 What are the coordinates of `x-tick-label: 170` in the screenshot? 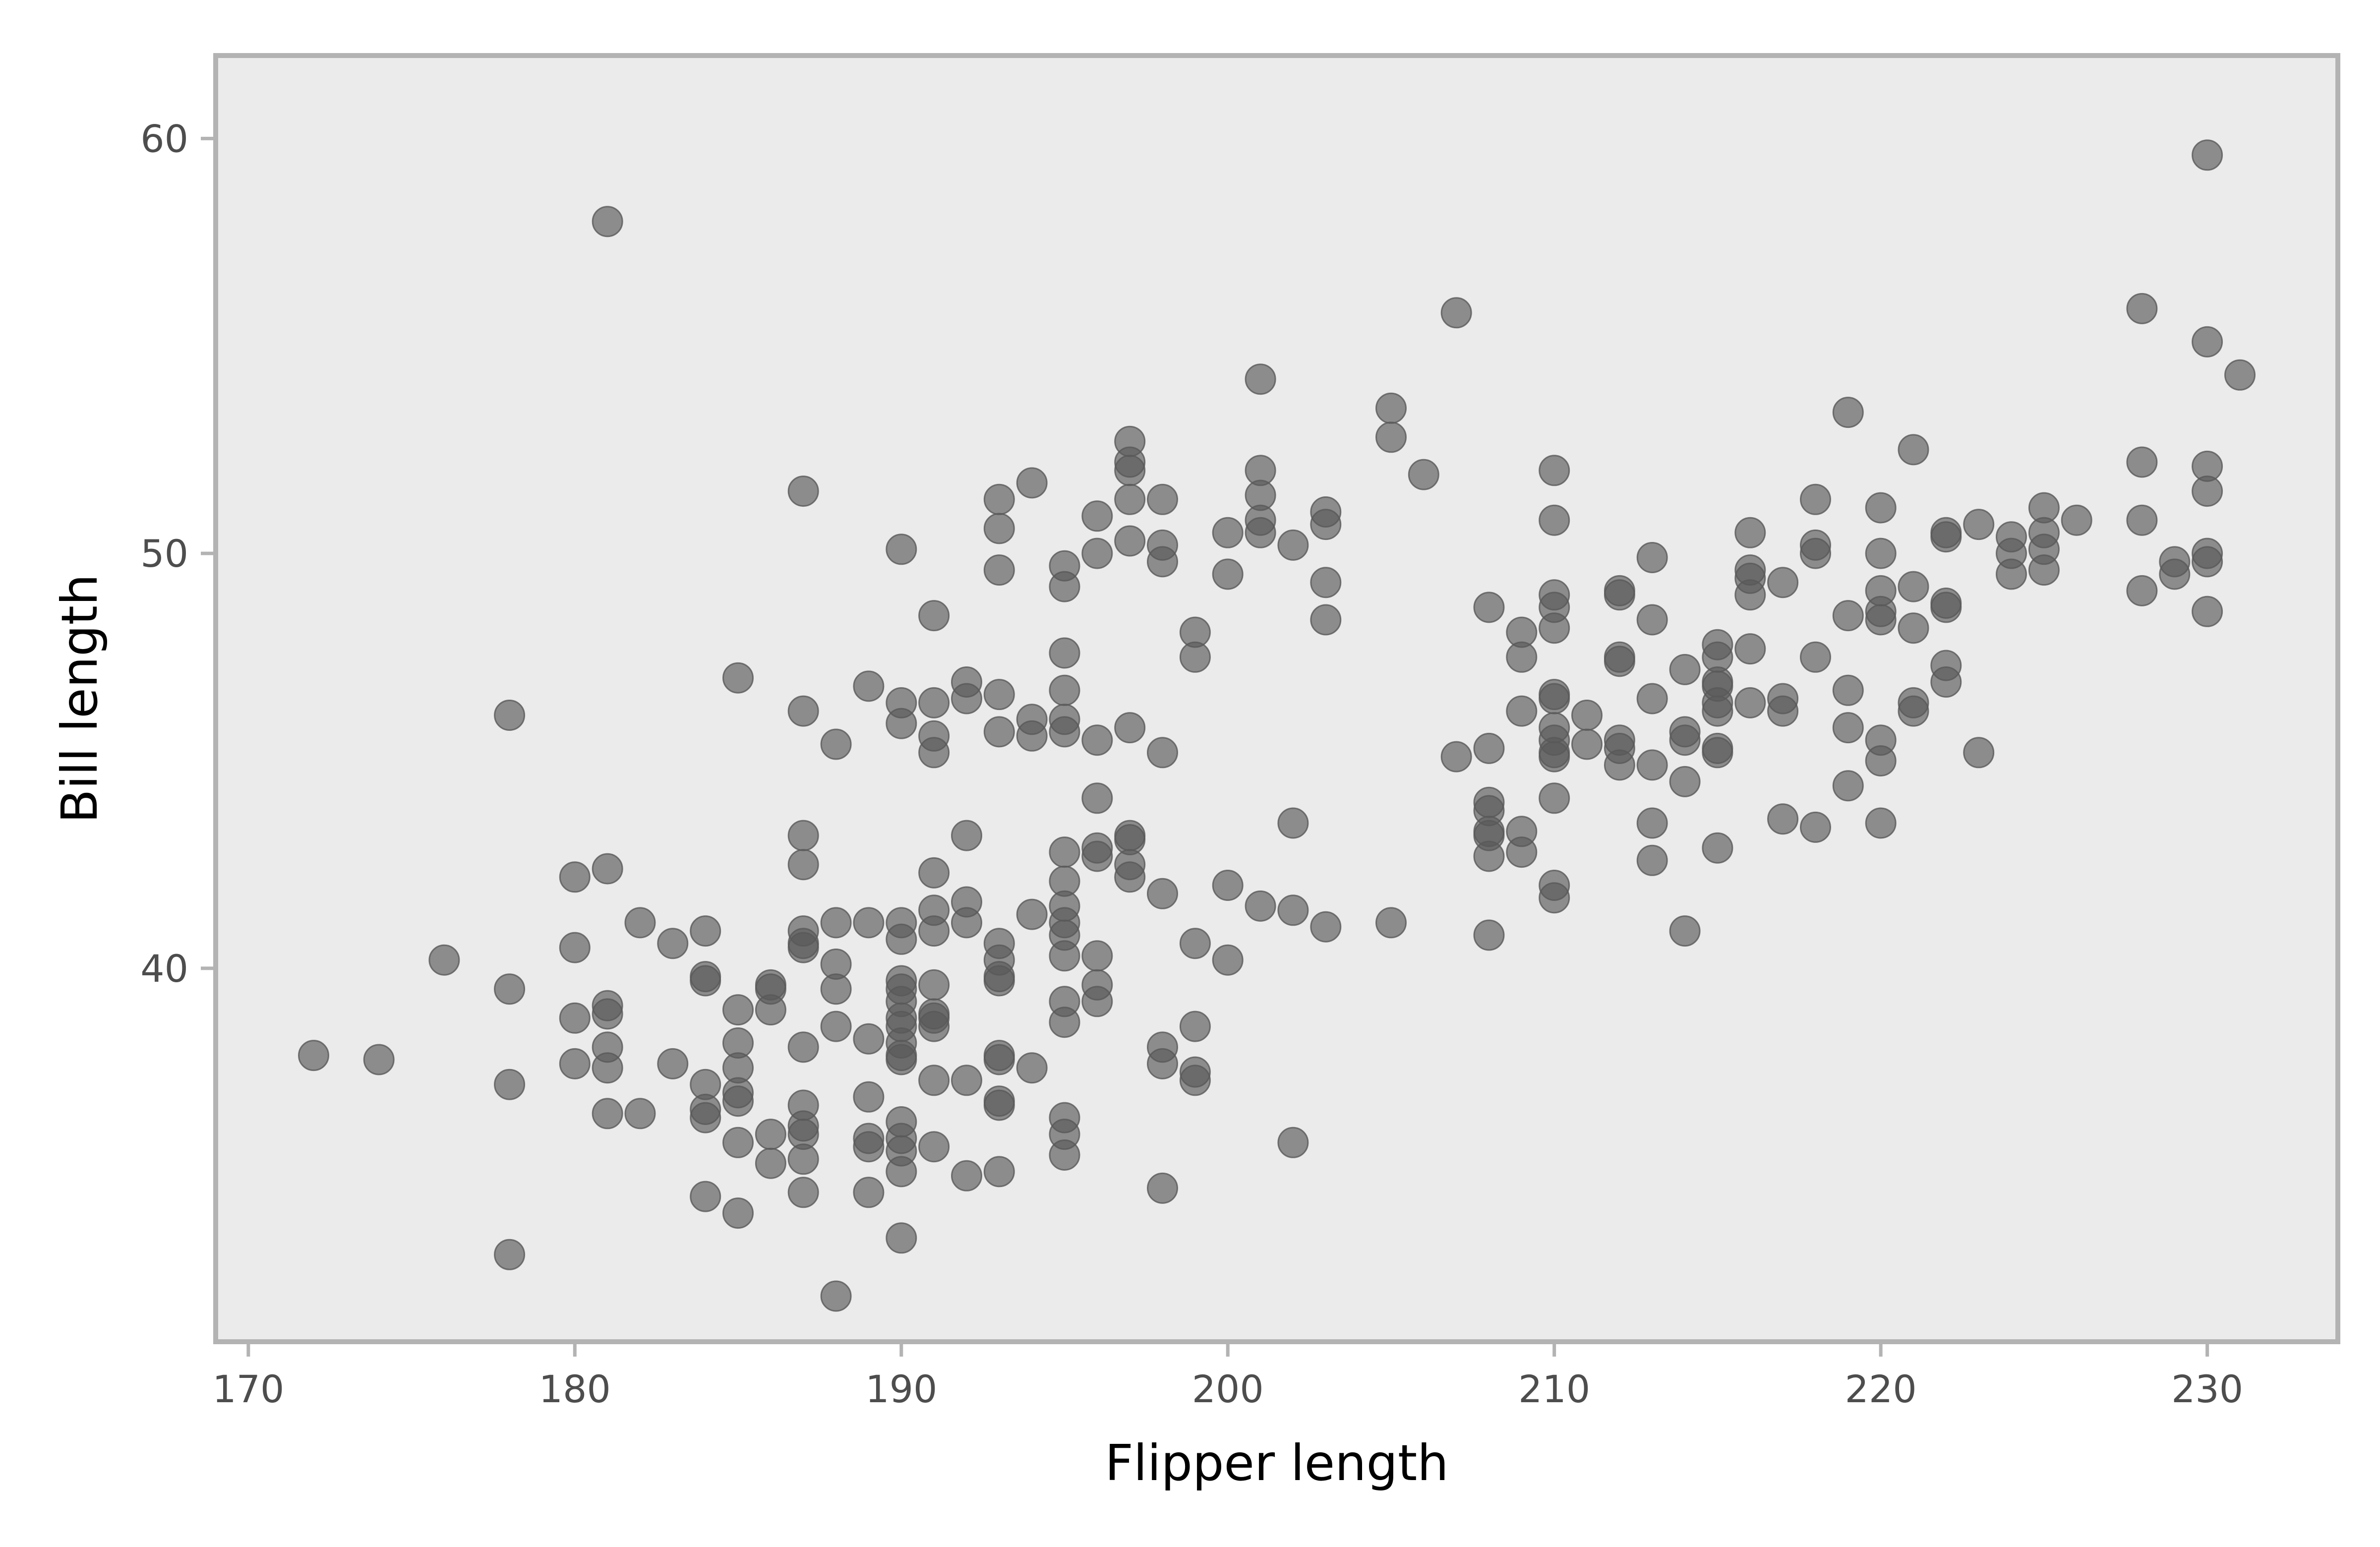 It's located at (248, 1389).